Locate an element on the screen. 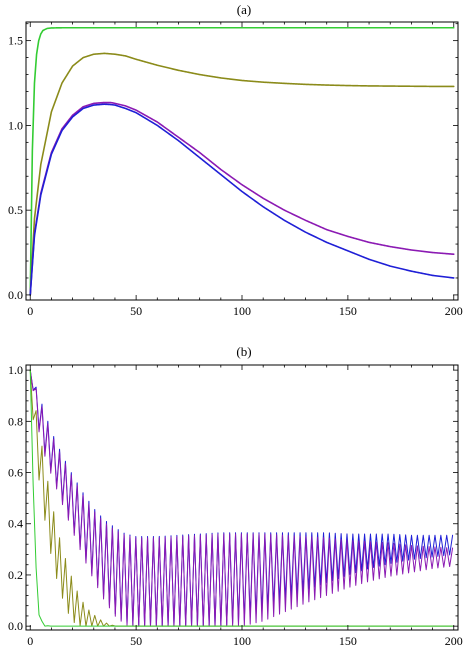 The width and height of the screenshot is (463, 654). y-tick-label: 0.8 is located at coordinates (15, 421).